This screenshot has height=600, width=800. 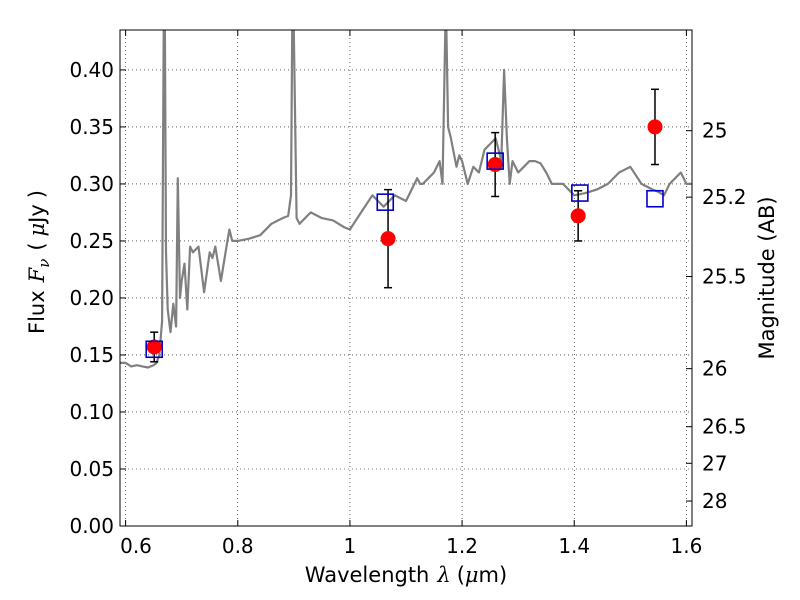 I want to click on x-axis-title: Wavelength λ (μm), so click(x=406, y=575).